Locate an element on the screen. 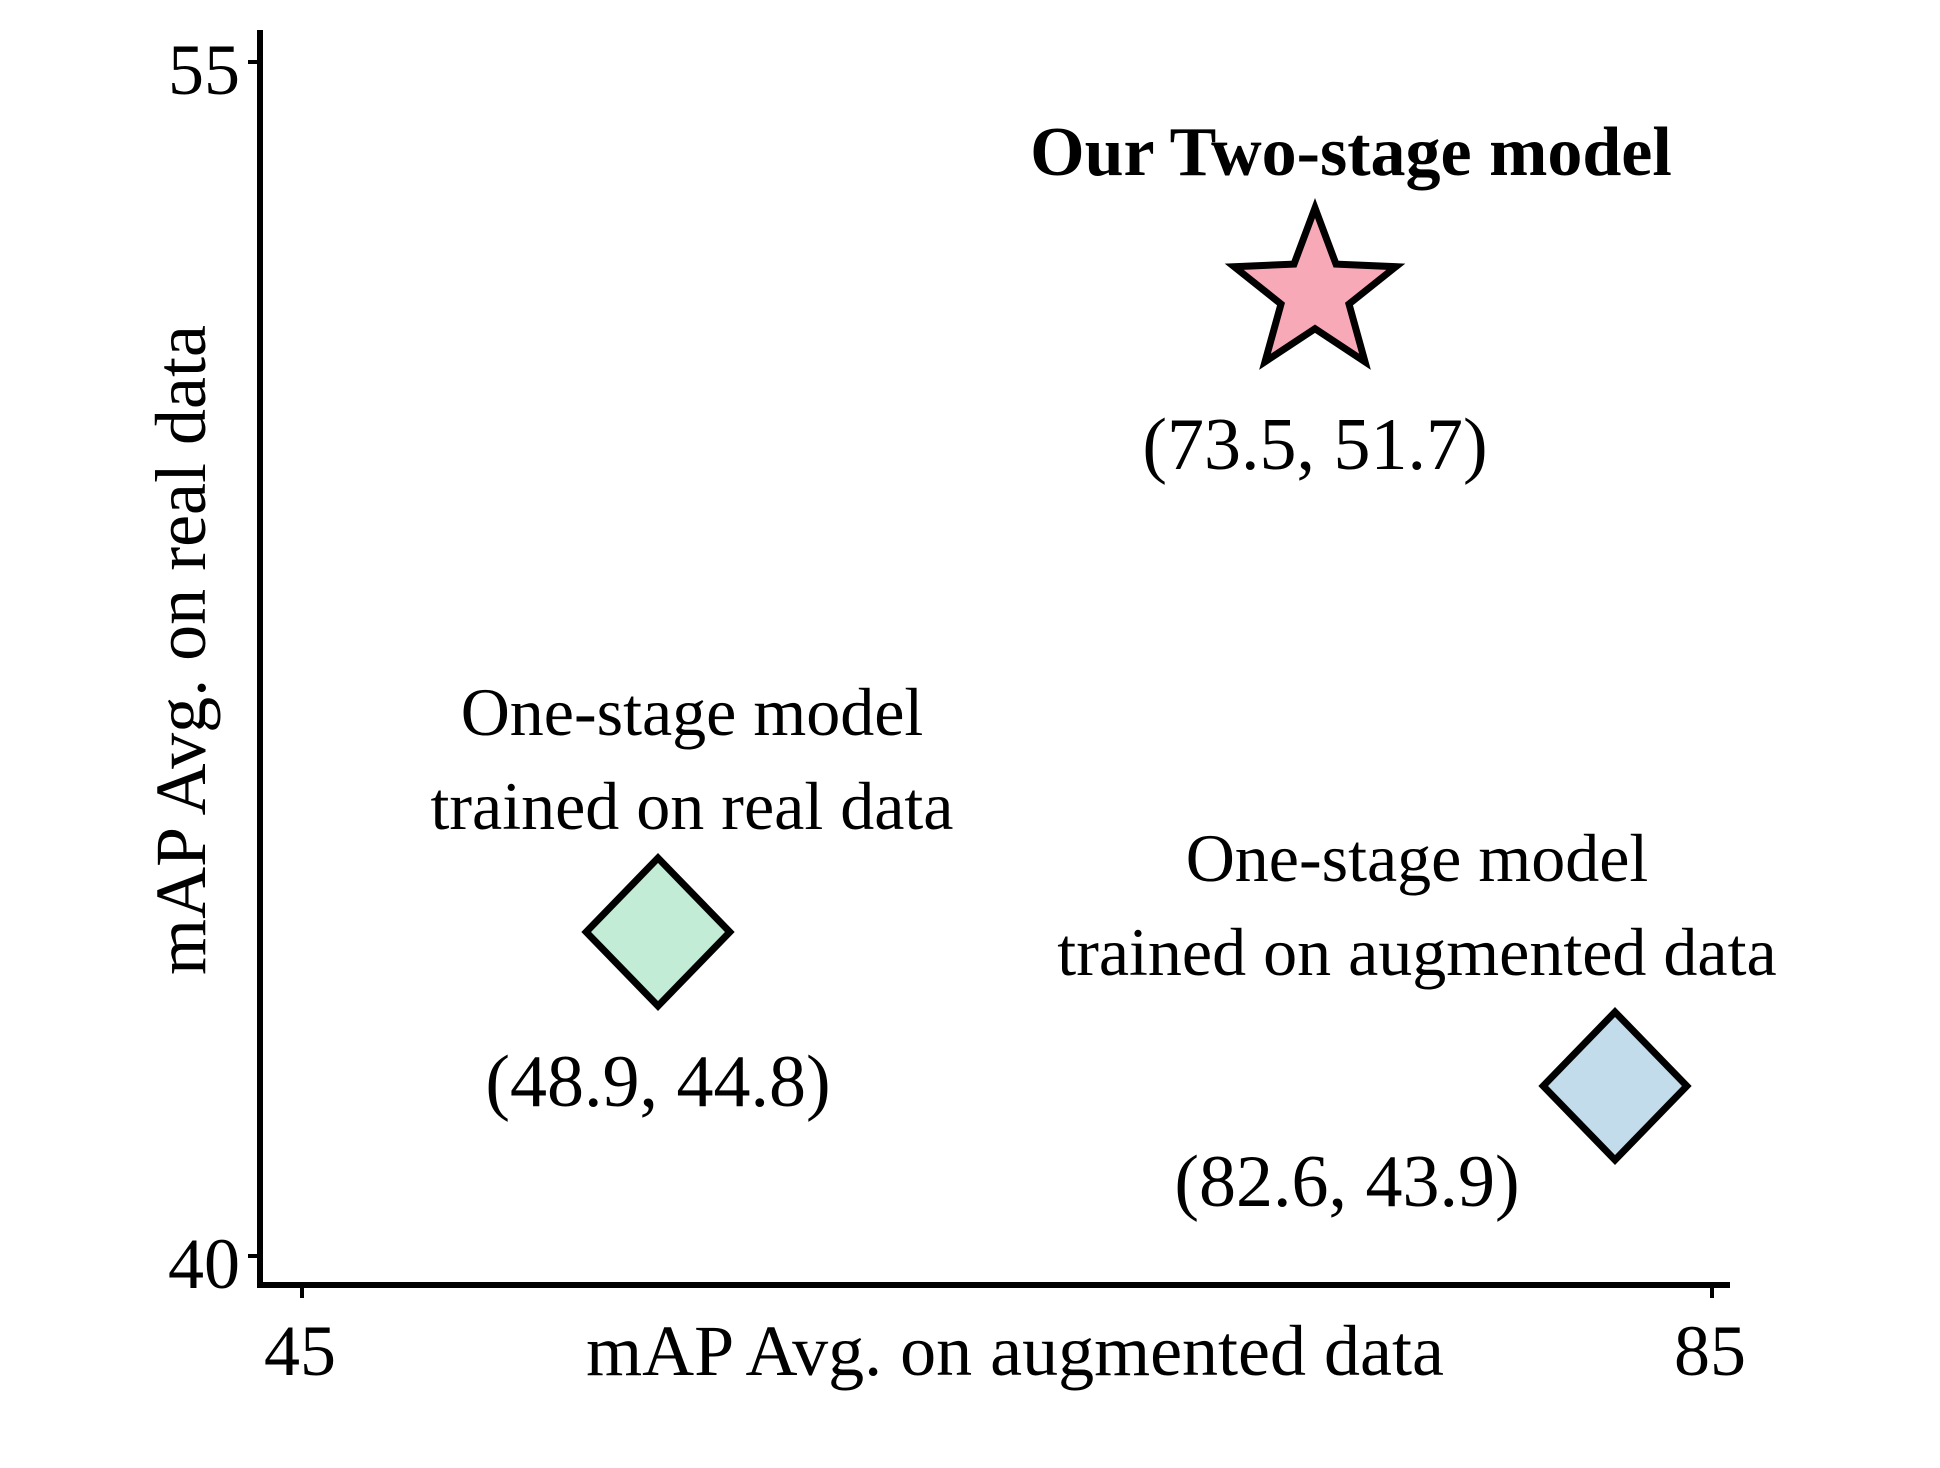 This screenshot has width=1940, height=1468. point-name-label: Our Two-stage model is located at coordinates (1351, 152).